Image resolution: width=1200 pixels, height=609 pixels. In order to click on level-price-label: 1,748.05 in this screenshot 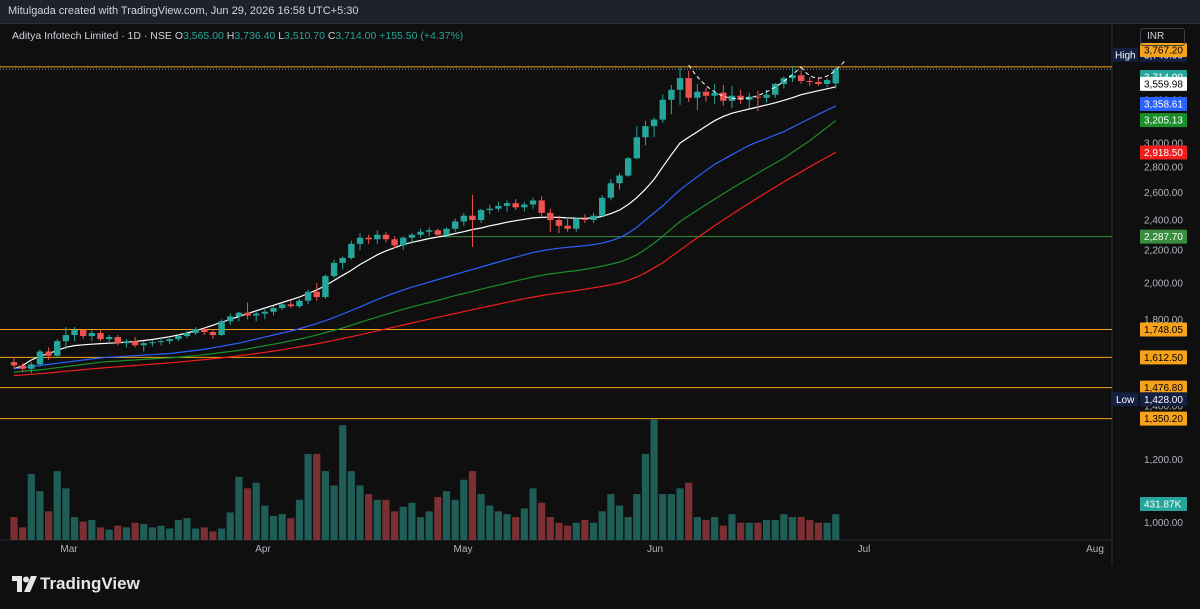, I will do `click(1163, 330)`.